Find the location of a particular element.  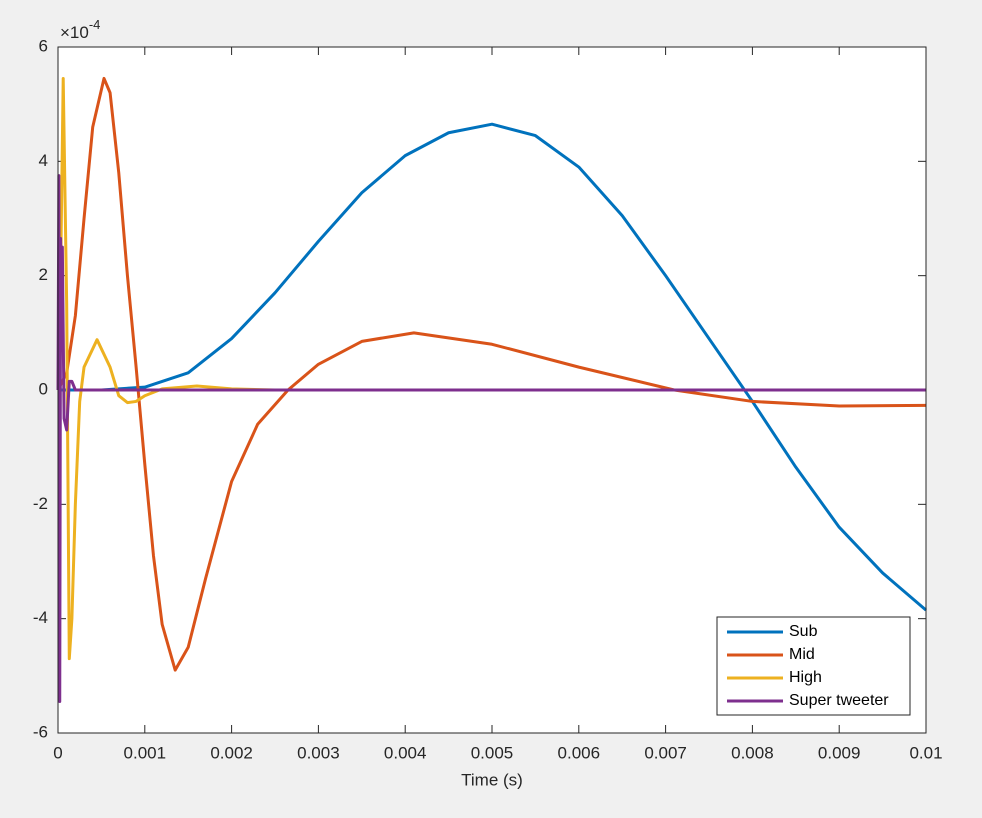

legend-label: Sub is located at coordinates (803, 631).